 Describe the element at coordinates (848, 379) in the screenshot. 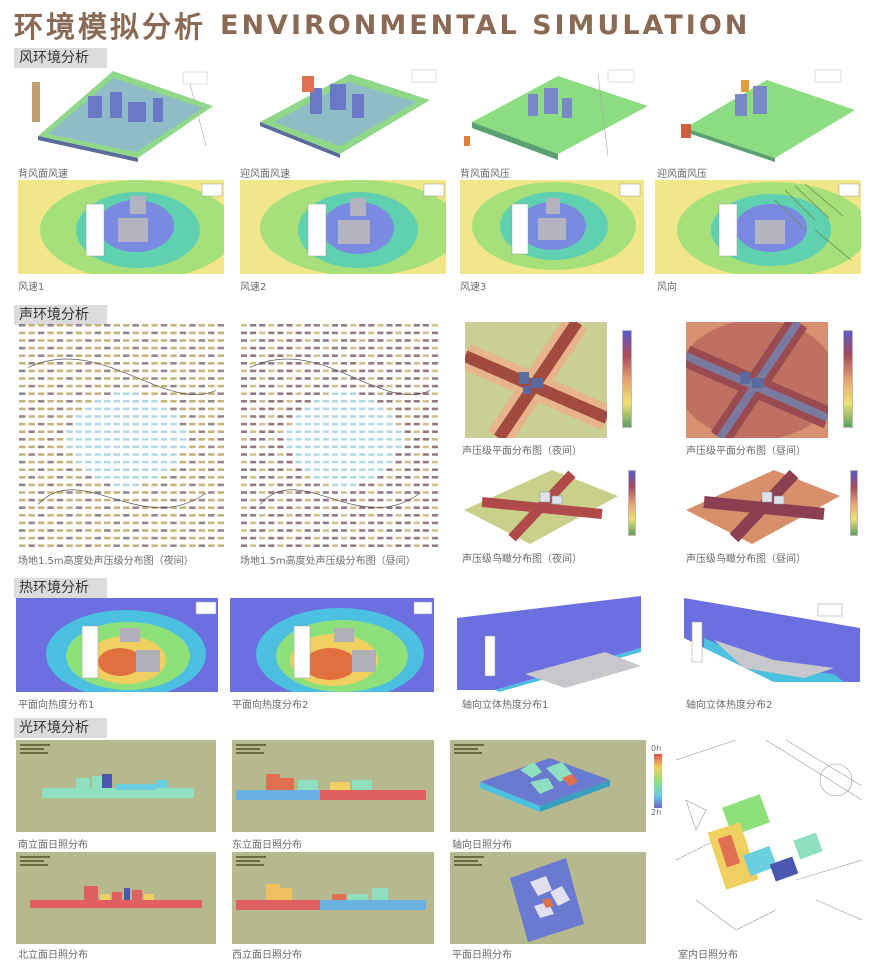

I see `sound-plan-day-legend` at that location.